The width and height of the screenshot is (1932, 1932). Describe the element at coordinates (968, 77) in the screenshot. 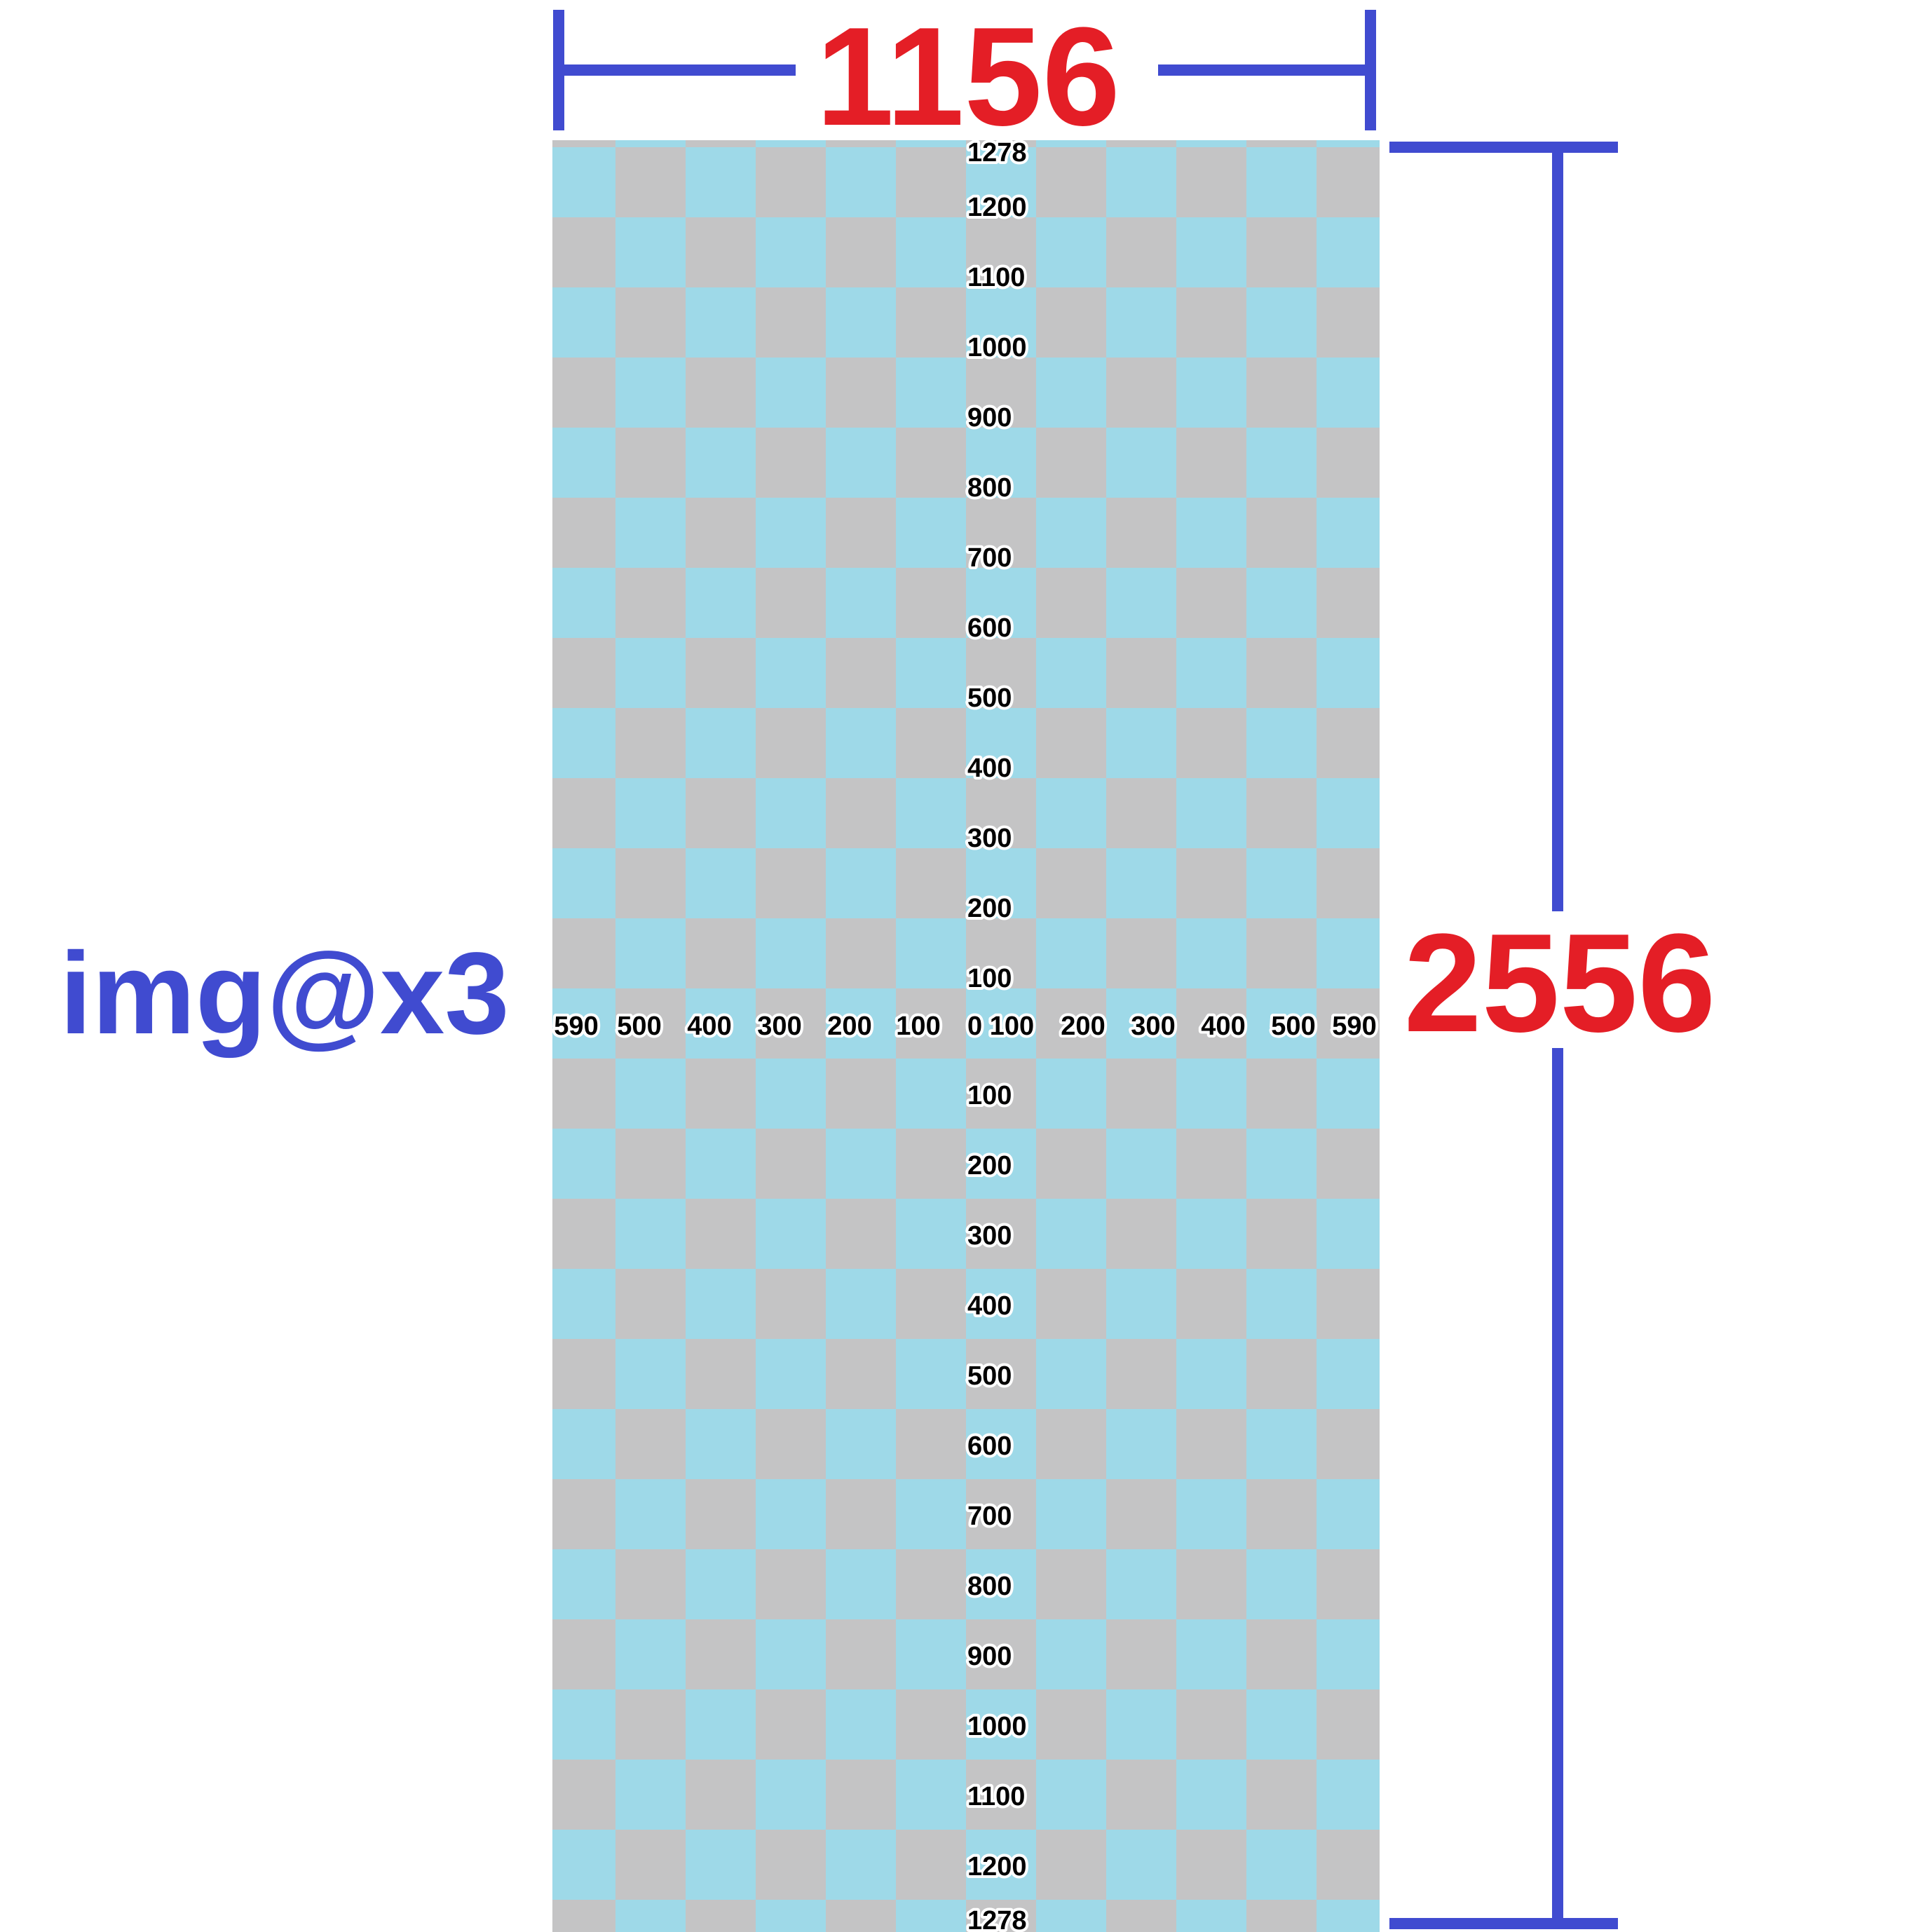

I see `width-dimension-label: 1156` at that location.